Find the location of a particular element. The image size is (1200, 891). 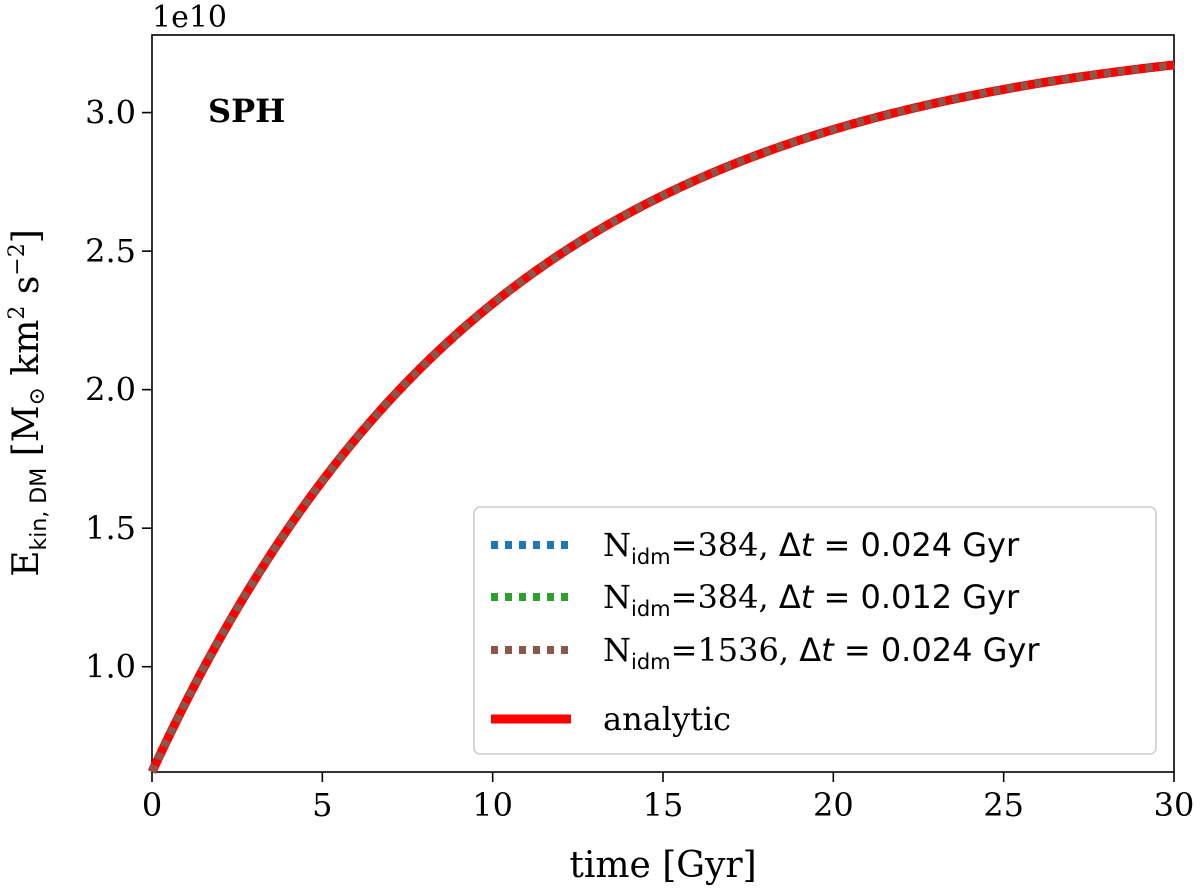

x-tick-label: 30 is located at coordinates (1174, 805).